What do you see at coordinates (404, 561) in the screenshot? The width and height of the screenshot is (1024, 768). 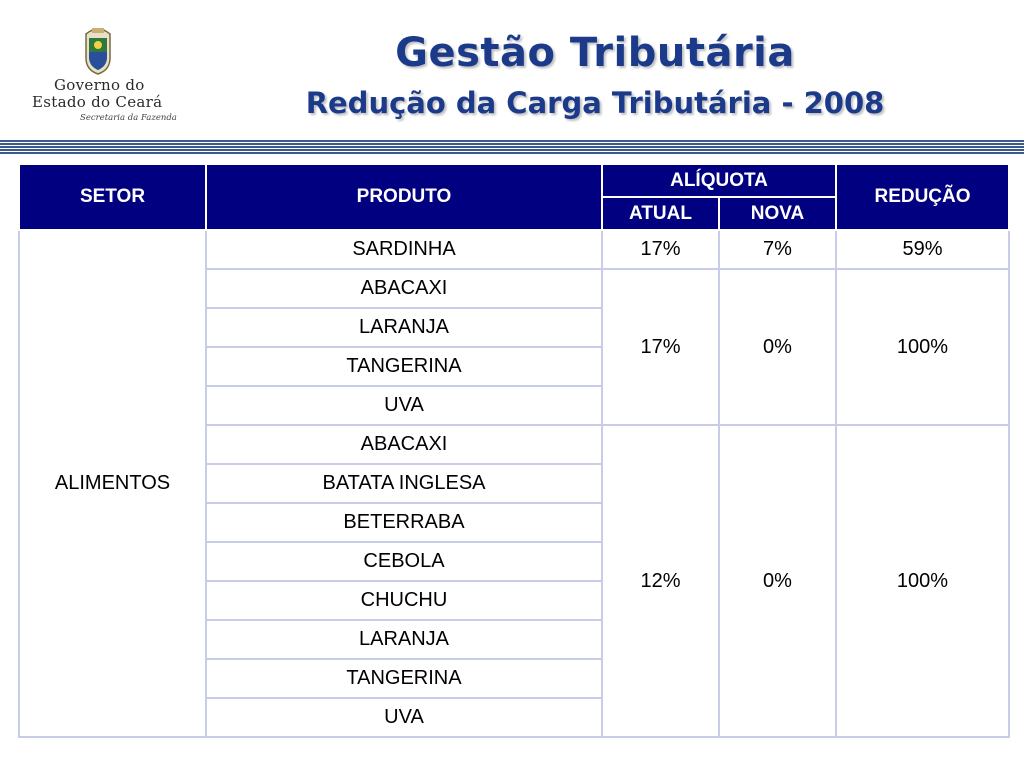 I see `cell-produto: CEBOLA` at bounding box center [404, 561].